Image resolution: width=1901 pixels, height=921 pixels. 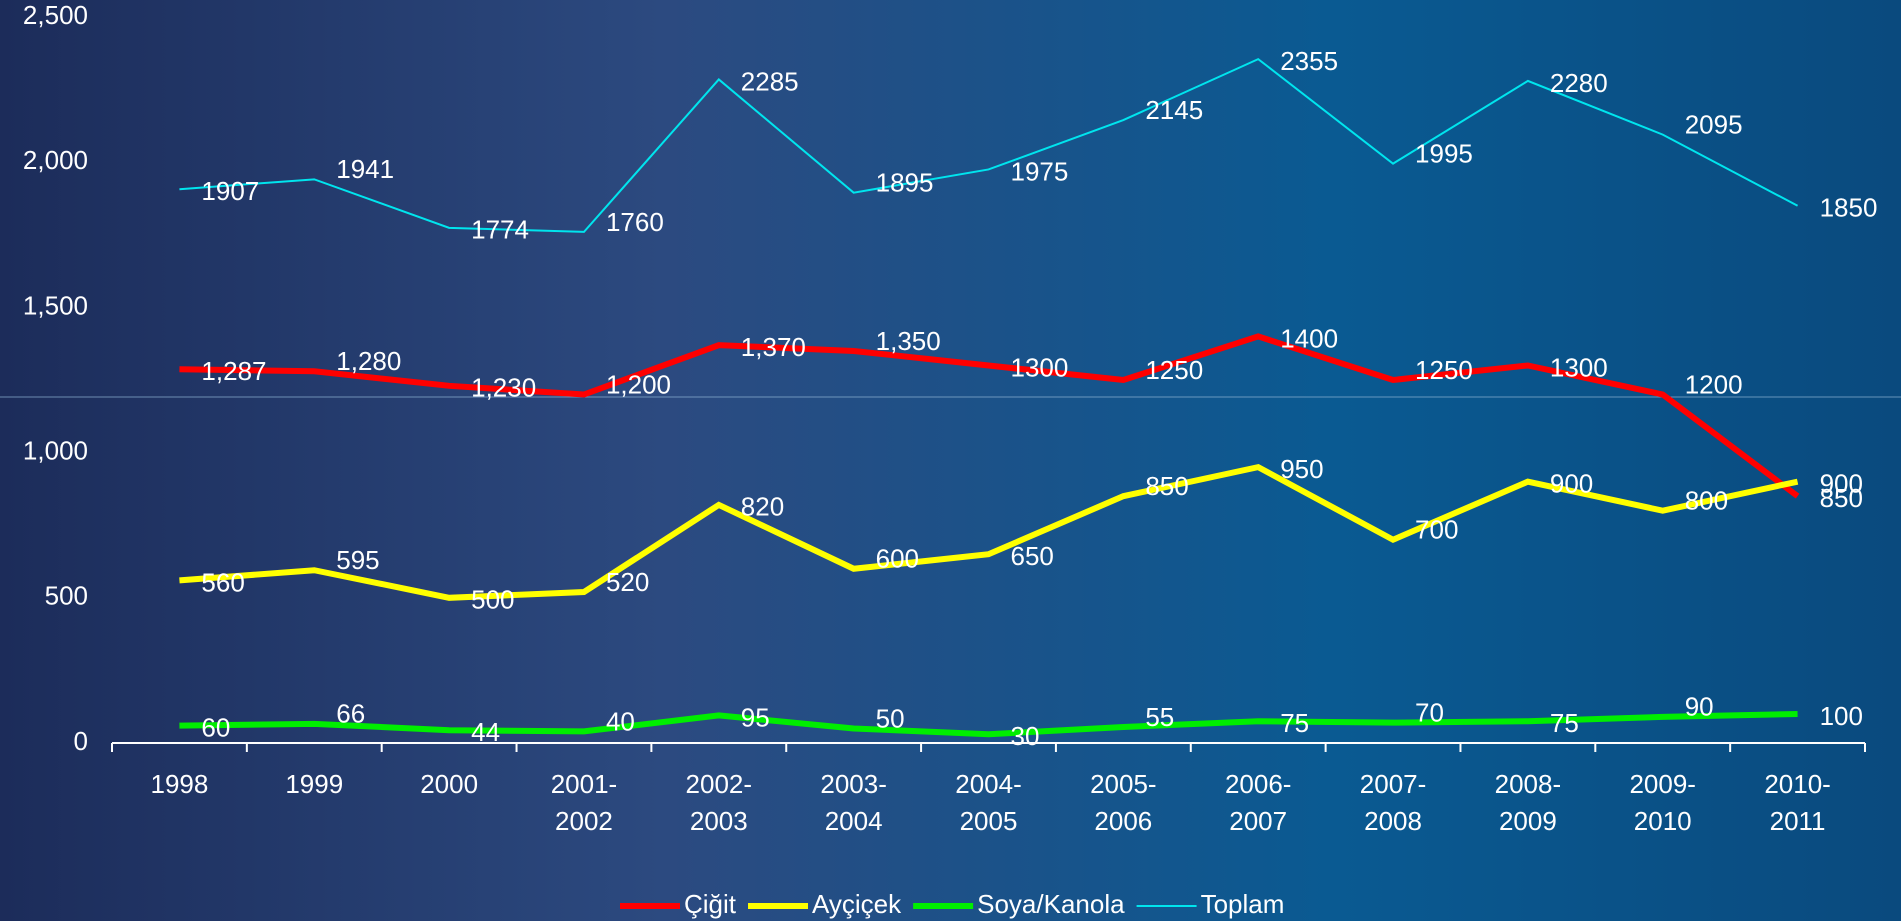 What do you see at coordinates (1841, 716) in the screenshot?
I see `data-label: 100` at bounding box center [1841, 716].